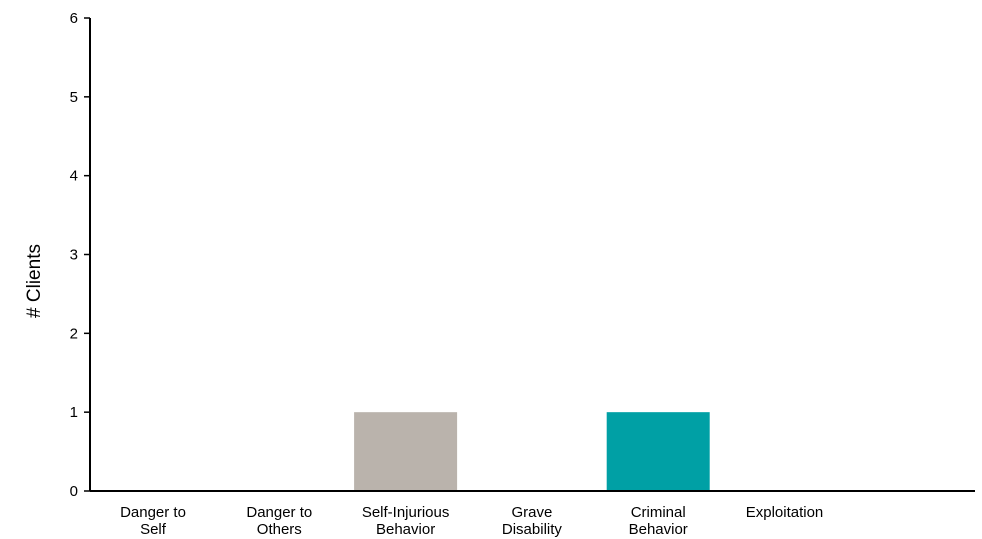 The width and height of the screenshot is (982, 539). I want to click on x-tick-label-line: Grave, so click(531, 512).